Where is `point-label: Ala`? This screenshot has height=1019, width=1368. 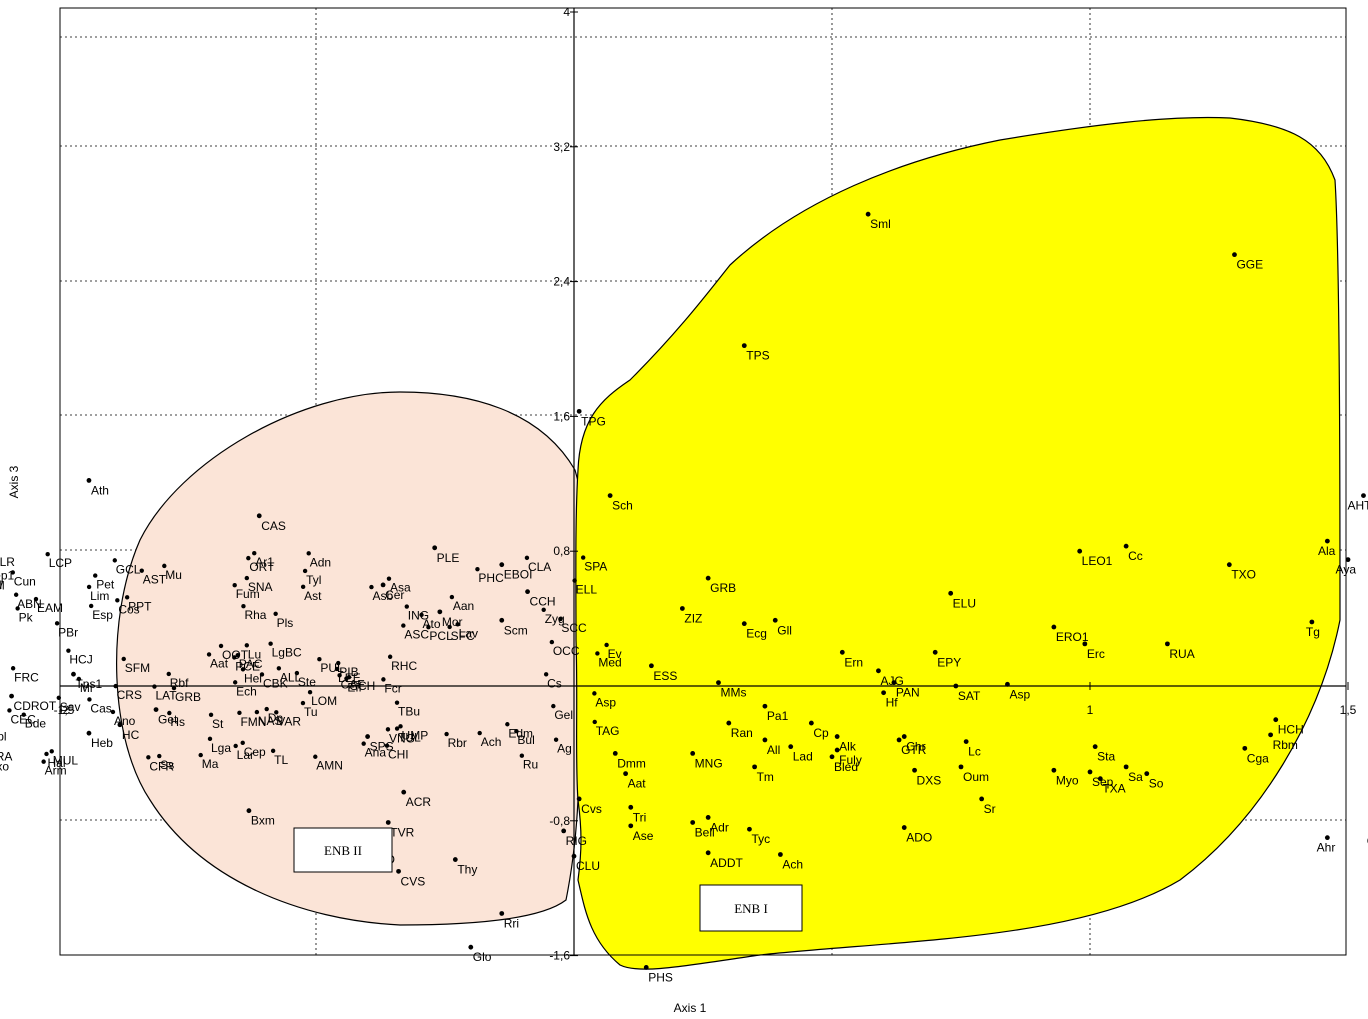 point-label: Ala is located at coordinates (1327, 551).